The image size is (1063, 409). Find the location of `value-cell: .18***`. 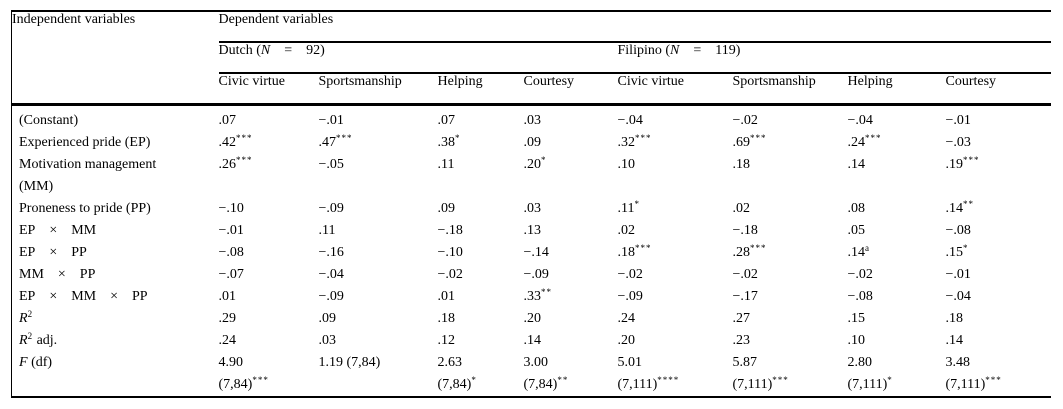

value-cell: .18*** is located at coordinates (634, 251).